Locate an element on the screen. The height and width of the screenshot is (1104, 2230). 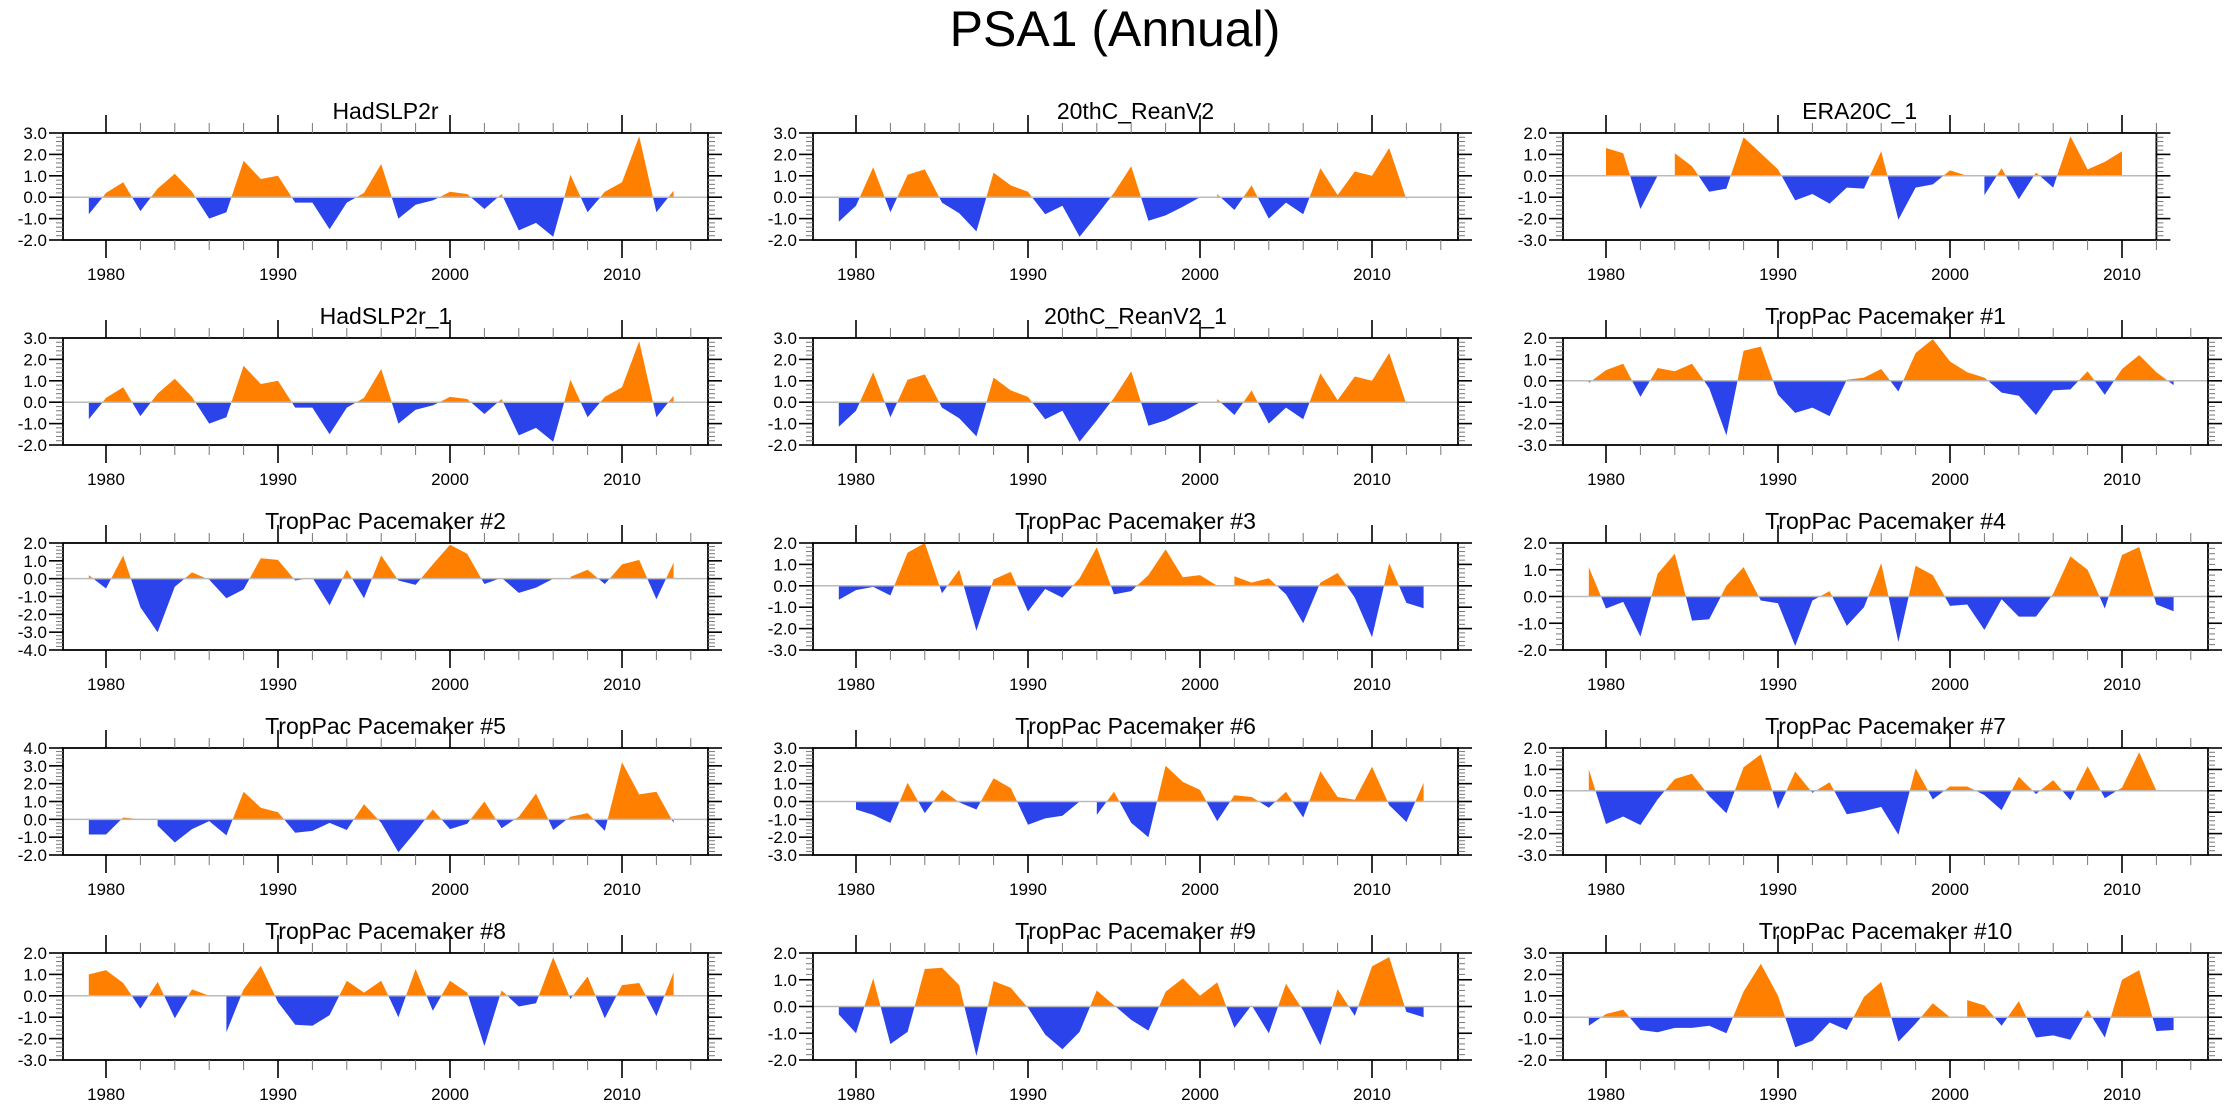
panel-title: TropPac Pacemaker #4 is located at coordinates (1885, 521).